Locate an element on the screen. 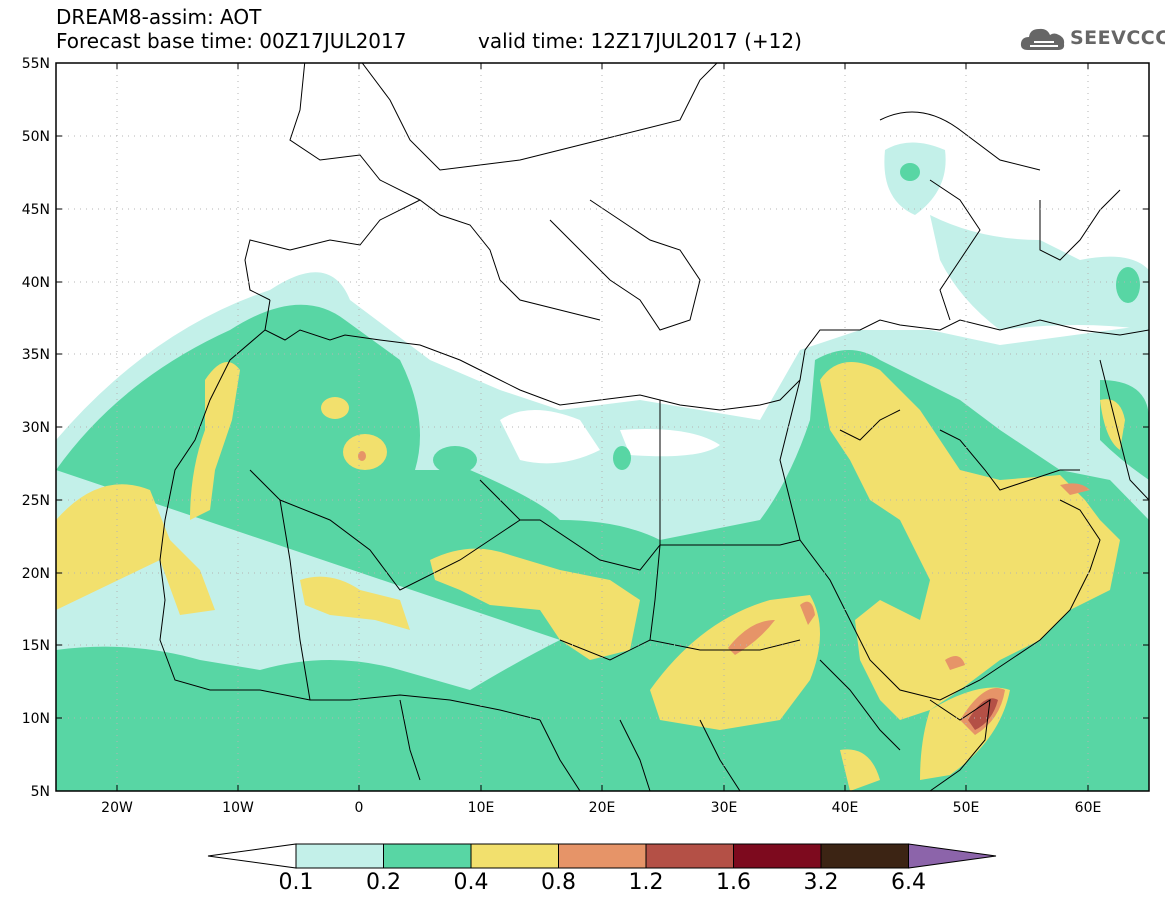  legend-label: 1.2 is located at coordinates (646, 882).